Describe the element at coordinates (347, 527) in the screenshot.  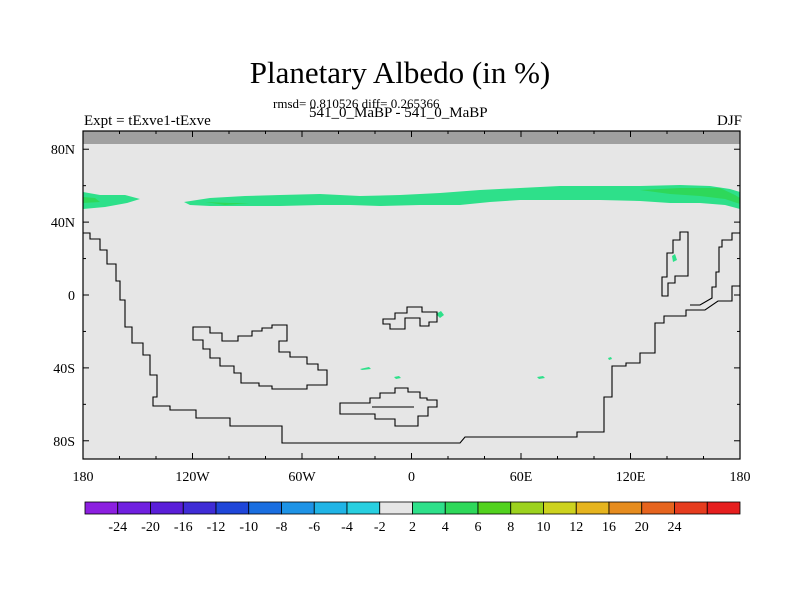
I see `colorbar-label: -4` at that location.